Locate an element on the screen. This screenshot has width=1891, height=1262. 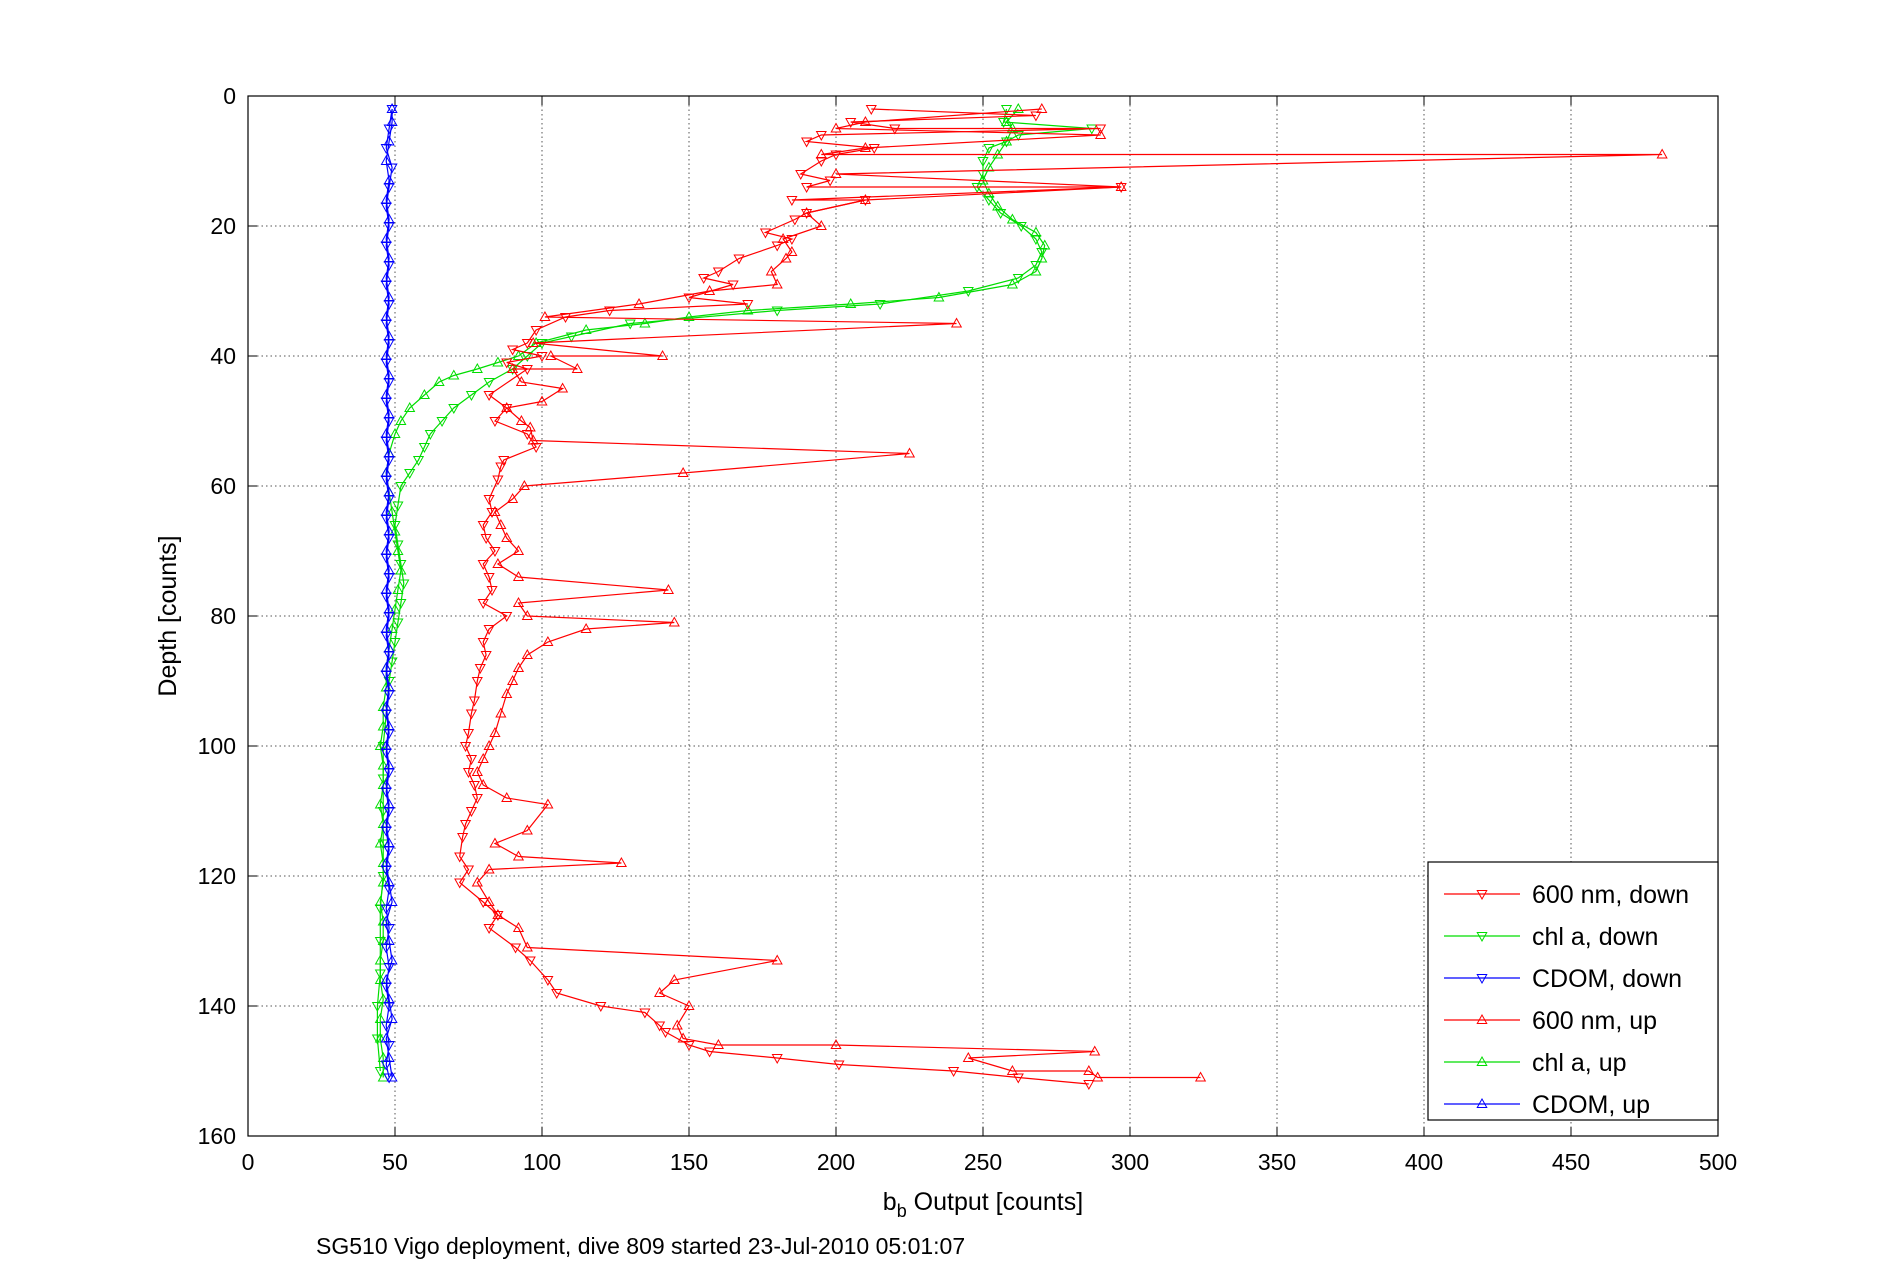
x-axis-label-subscript: b is located at coordinates (902, 1211).